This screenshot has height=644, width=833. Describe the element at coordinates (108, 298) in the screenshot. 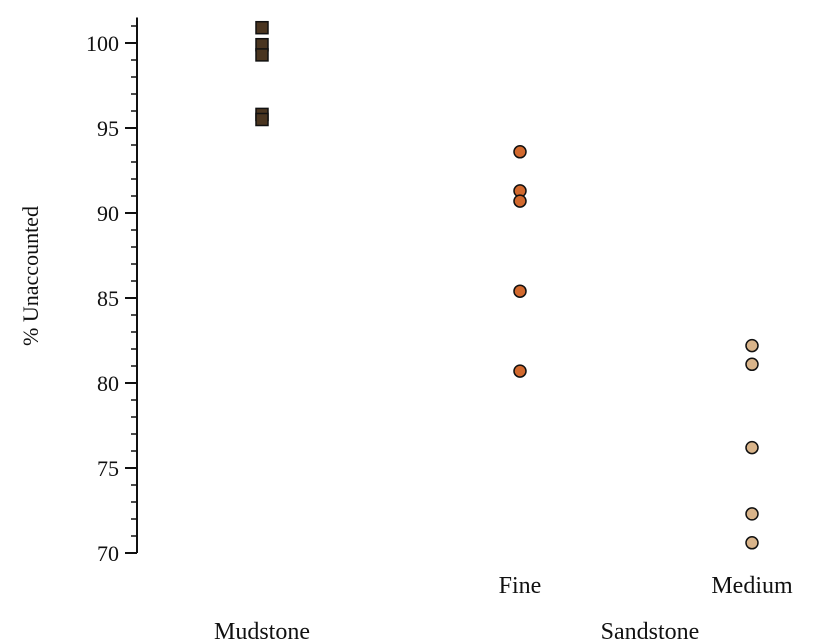

I see `y-tick-label: 85` at that location.